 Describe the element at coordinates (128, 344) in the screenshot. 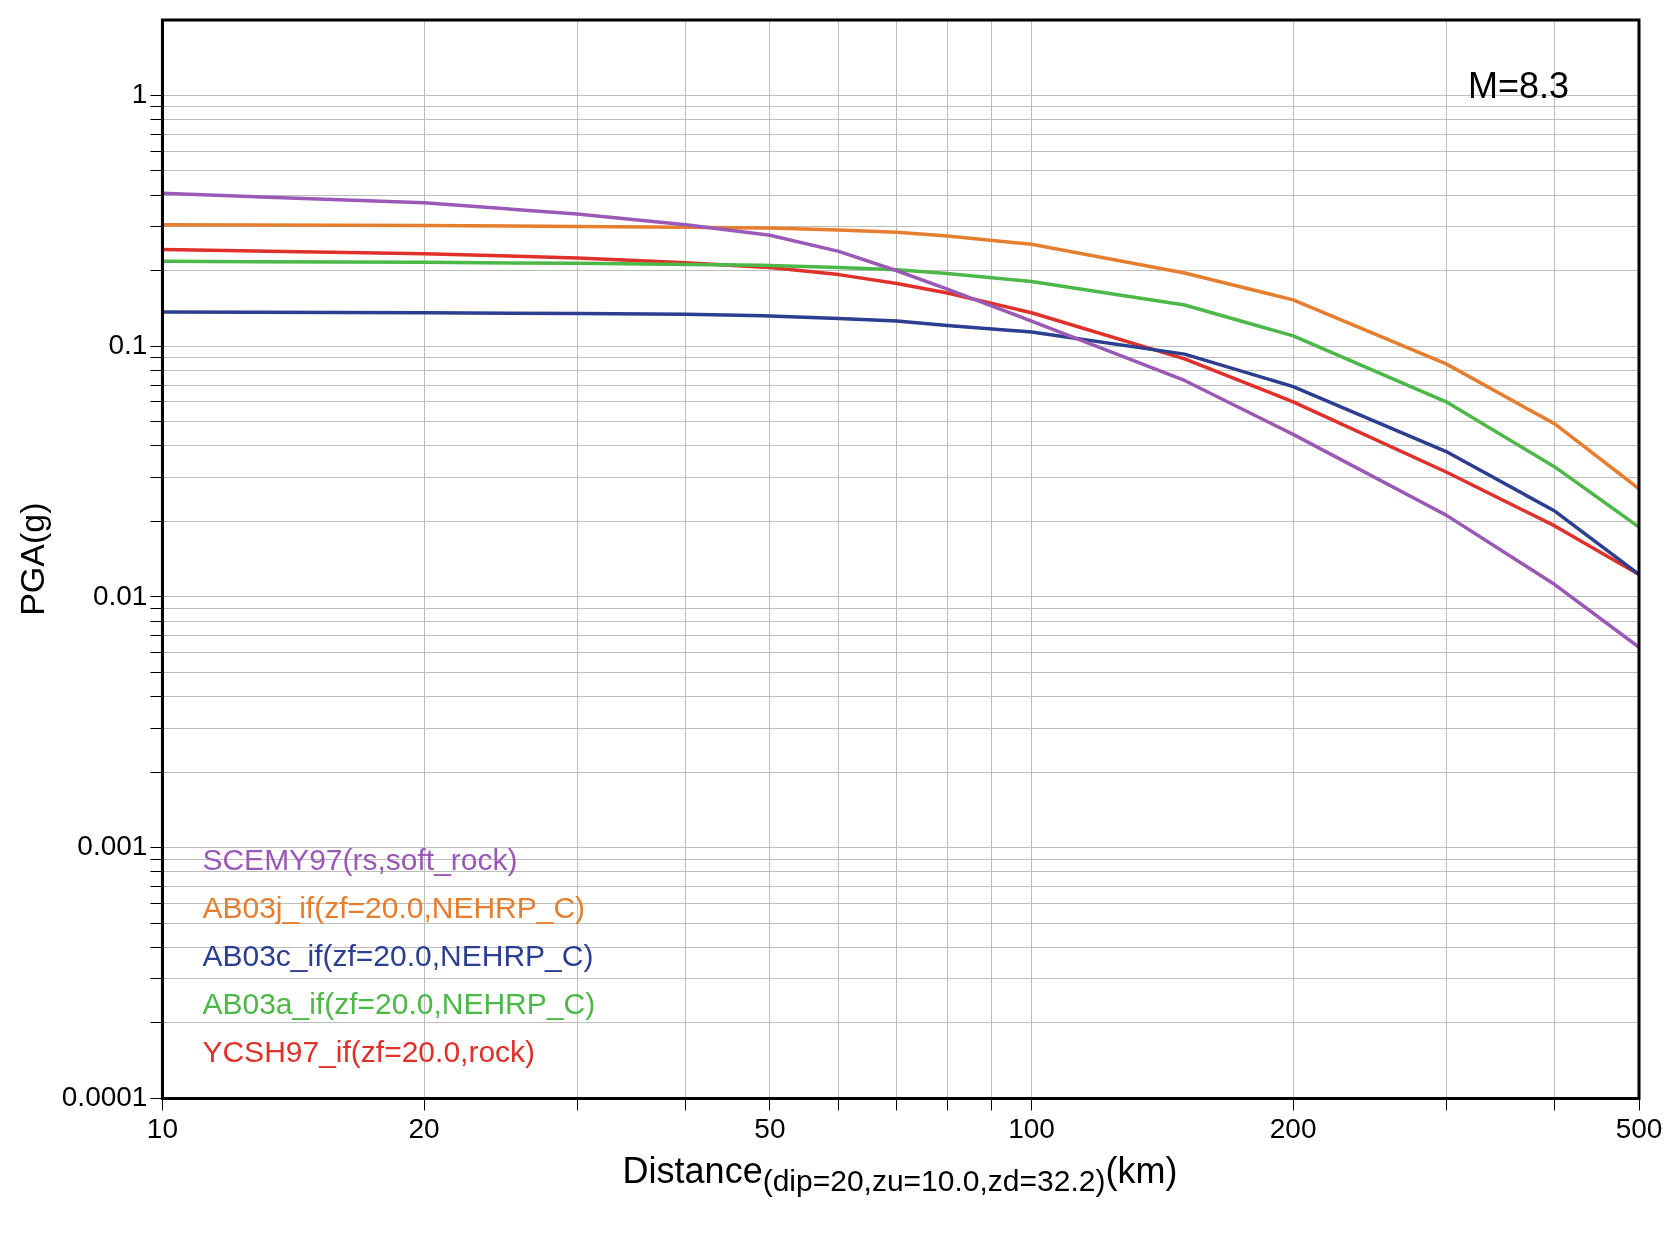

I see `y-tick-label: 0.1` at that location.